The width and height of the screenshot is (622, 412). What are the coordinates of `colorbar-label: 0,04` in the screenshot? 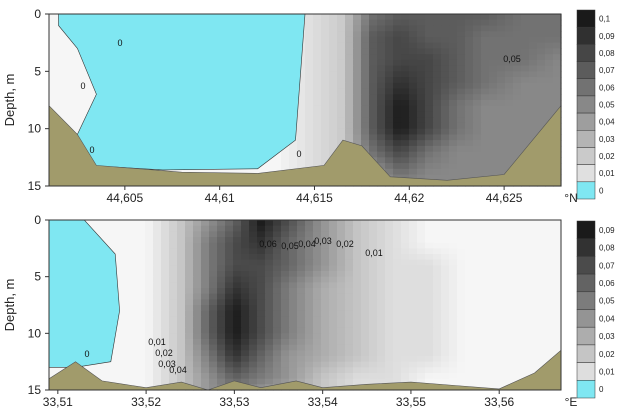 It's located at (607, 122).